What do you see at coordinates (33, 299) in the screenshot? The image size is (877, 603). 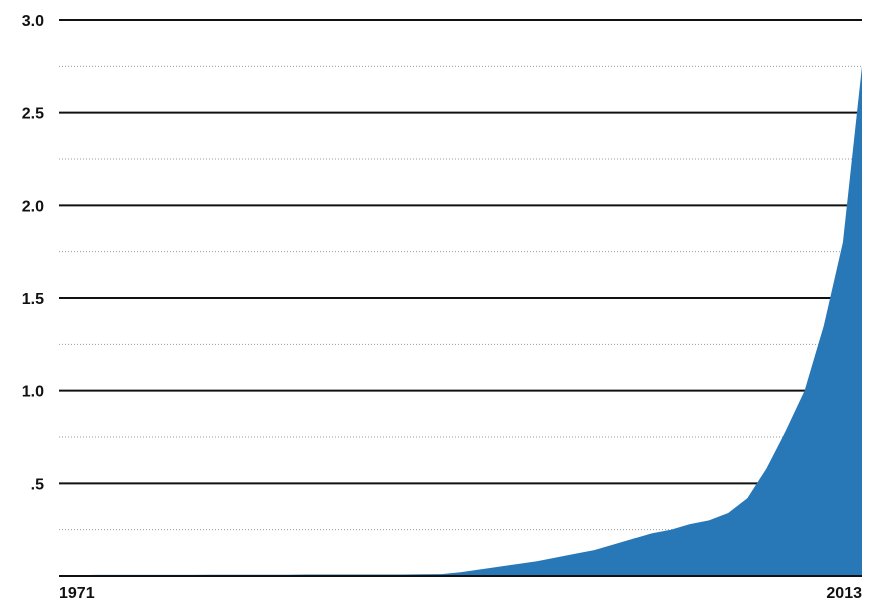 I see `y-tick-label: 1.5` at bounding box center [33, 299].